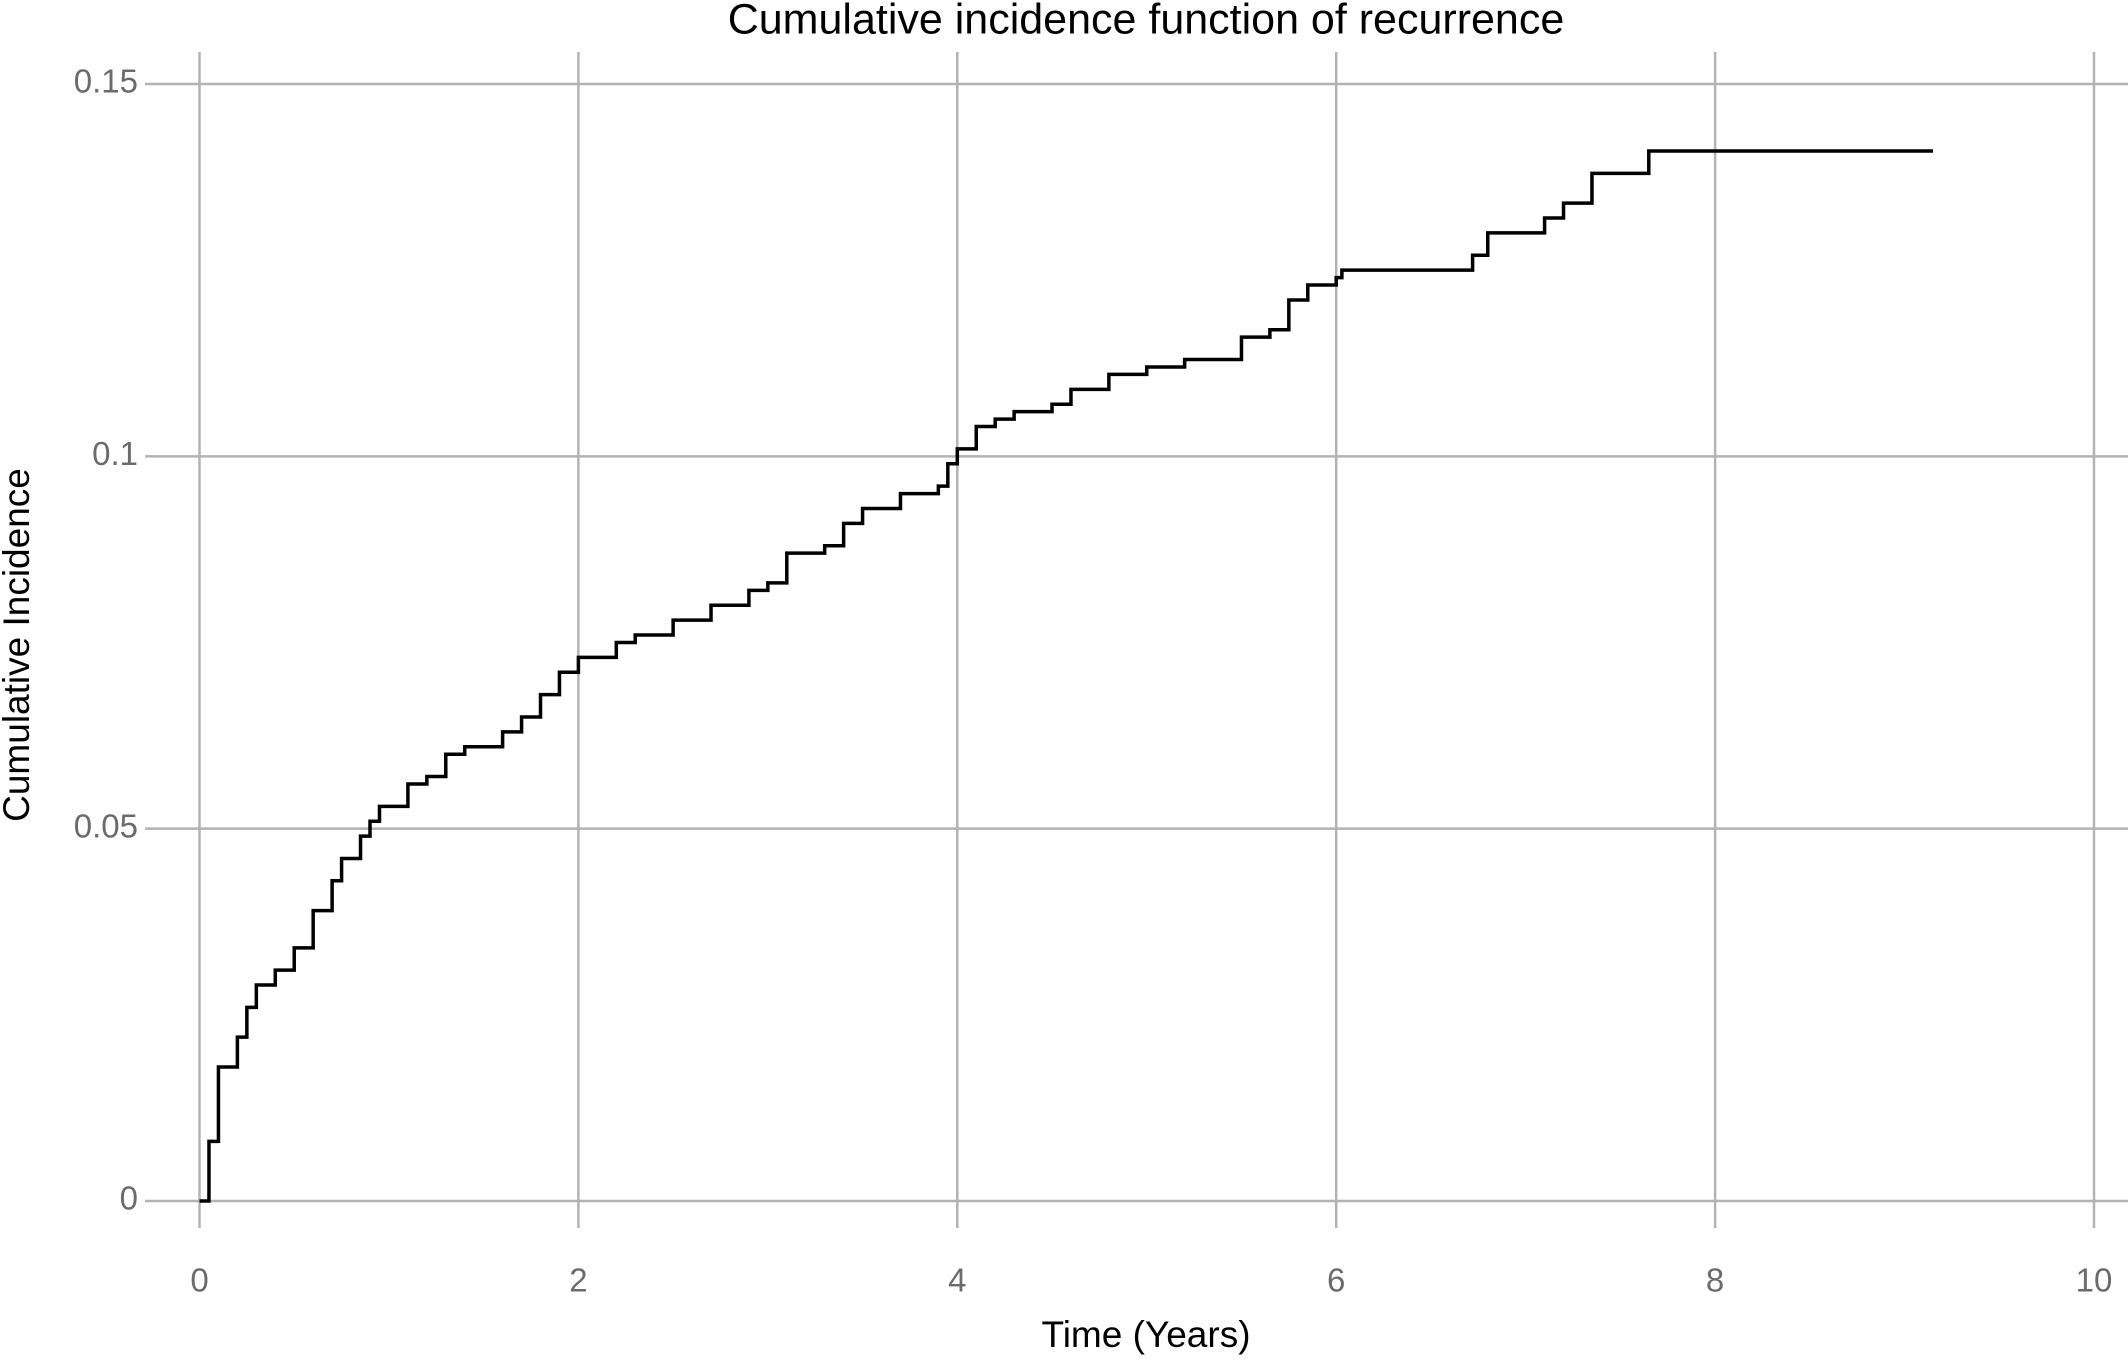 The height and width of the screenshot is (1359, 2128). What do you see at coordinates (106, 825) in the screenshot?
I see `y-tick-label: 0.05` at bounding box center [106, 825].